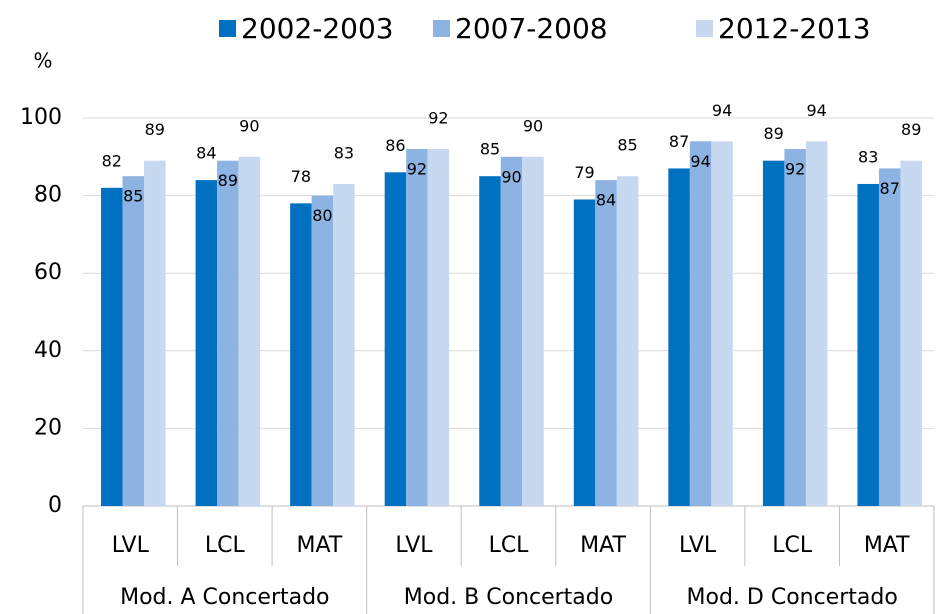 The width and height of the screenshot is (936, 614). I want to click on data-label: 79, so click(584, 172).